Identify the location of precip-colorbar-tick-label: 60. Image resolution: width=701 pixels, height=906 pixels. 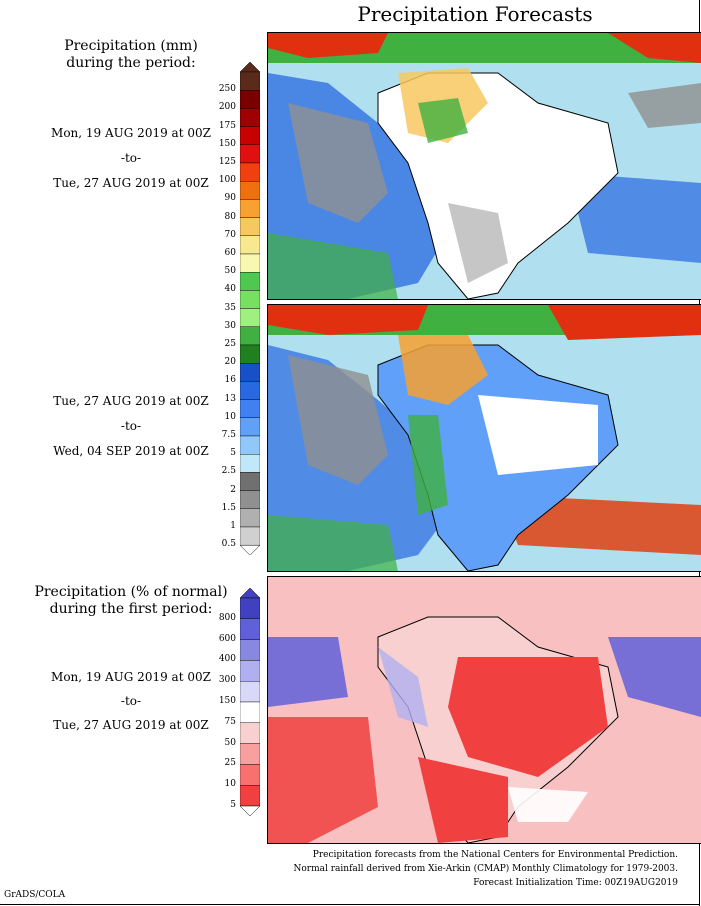
(230, 253).